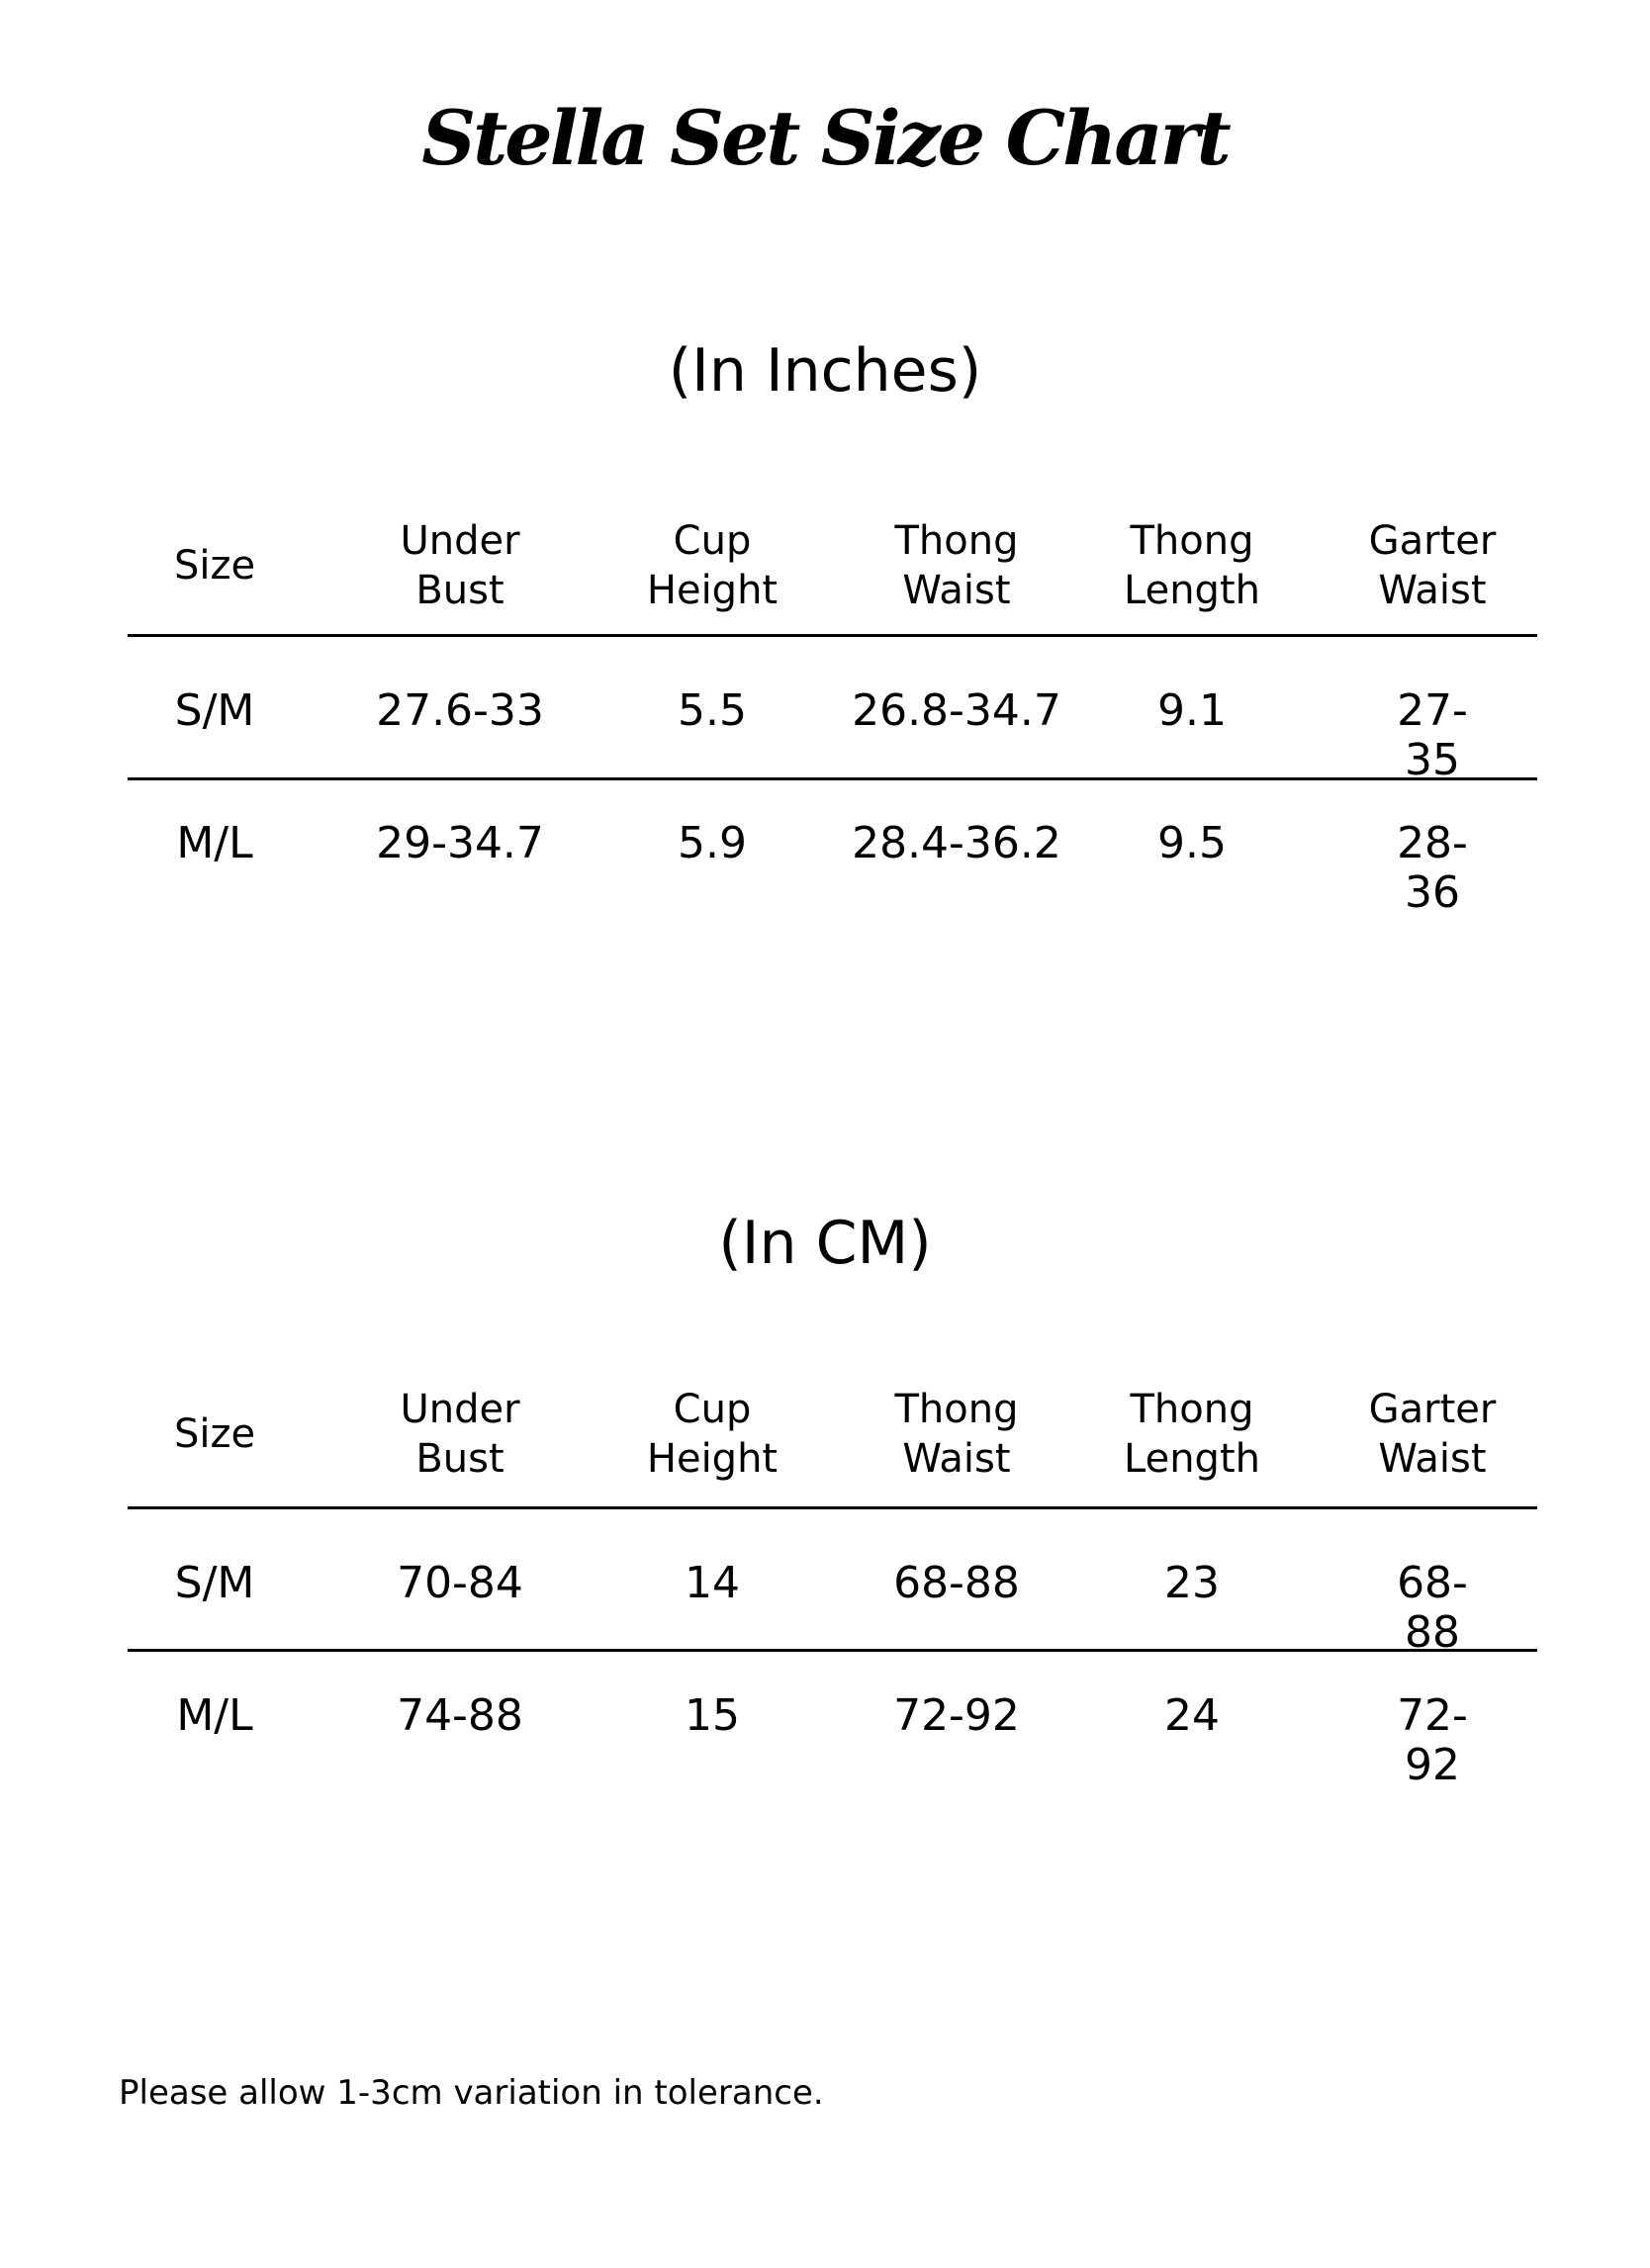 This screenshot has width=1650, height=2268. Describe the element at coordinates (1432, 868) in the screenshot. I see `measurement-cell: 28-36` at that location.